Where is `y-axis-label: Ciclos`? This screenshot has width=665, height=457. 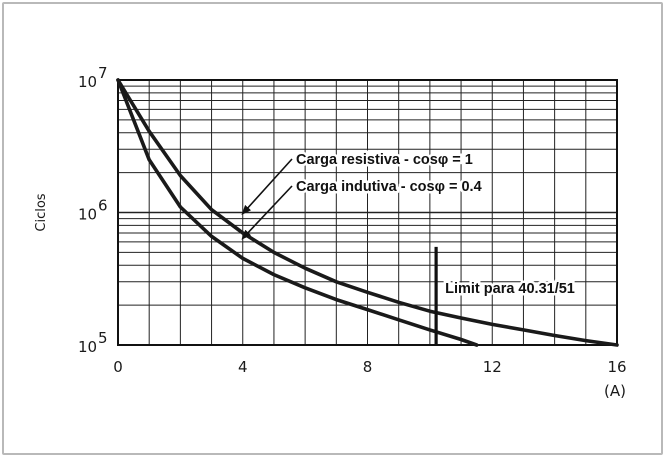
y-axis-label: Ciclos is located at coordinates (41, 212).